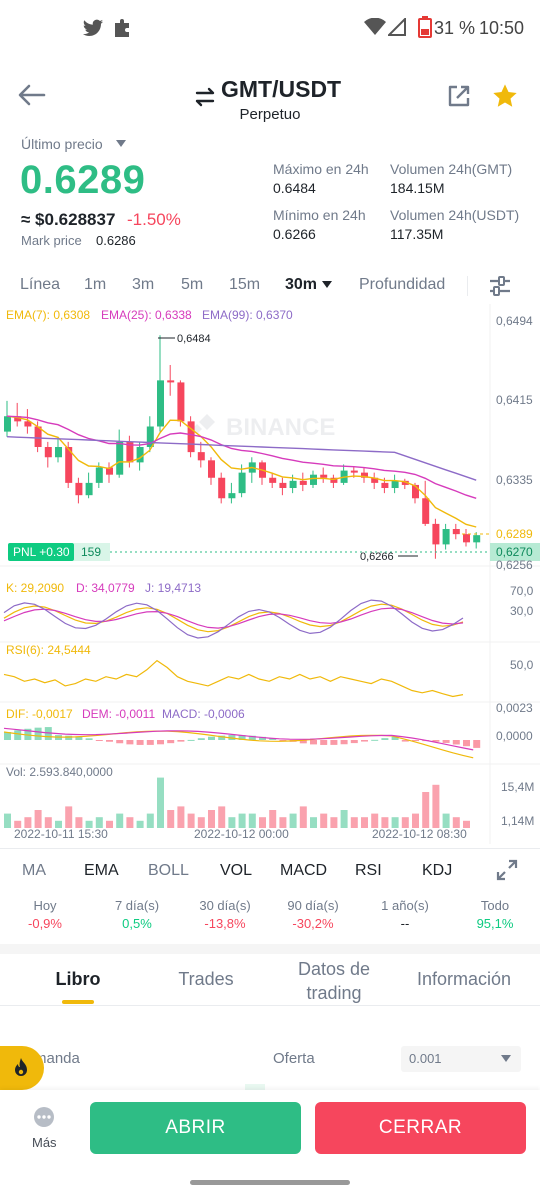  I want to click on timeframe-caret-icon, so click(327, 285).